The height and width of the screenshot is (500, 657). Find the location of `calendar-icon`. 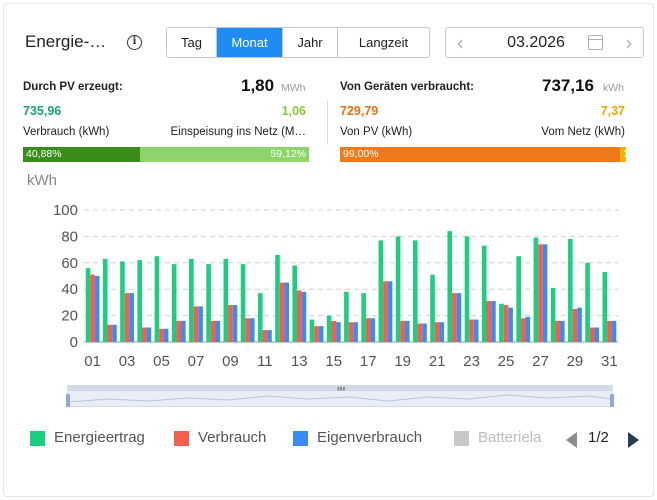

calendar-icon is located at coordinates (595, 42).